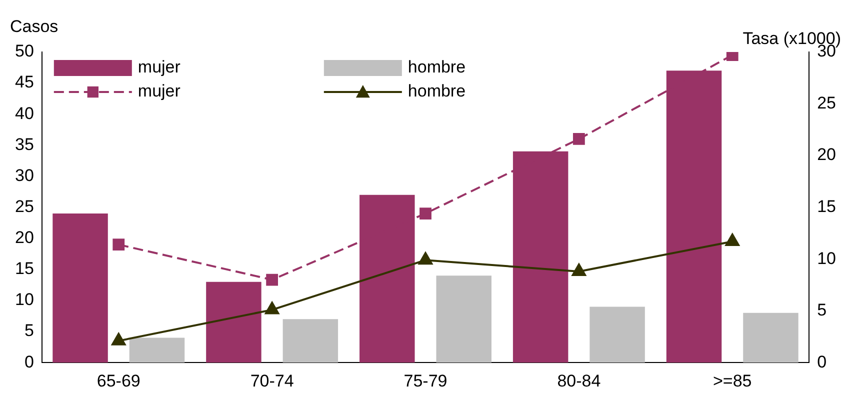  I want to click on y2-tick-label: 25, so click(826, 102).